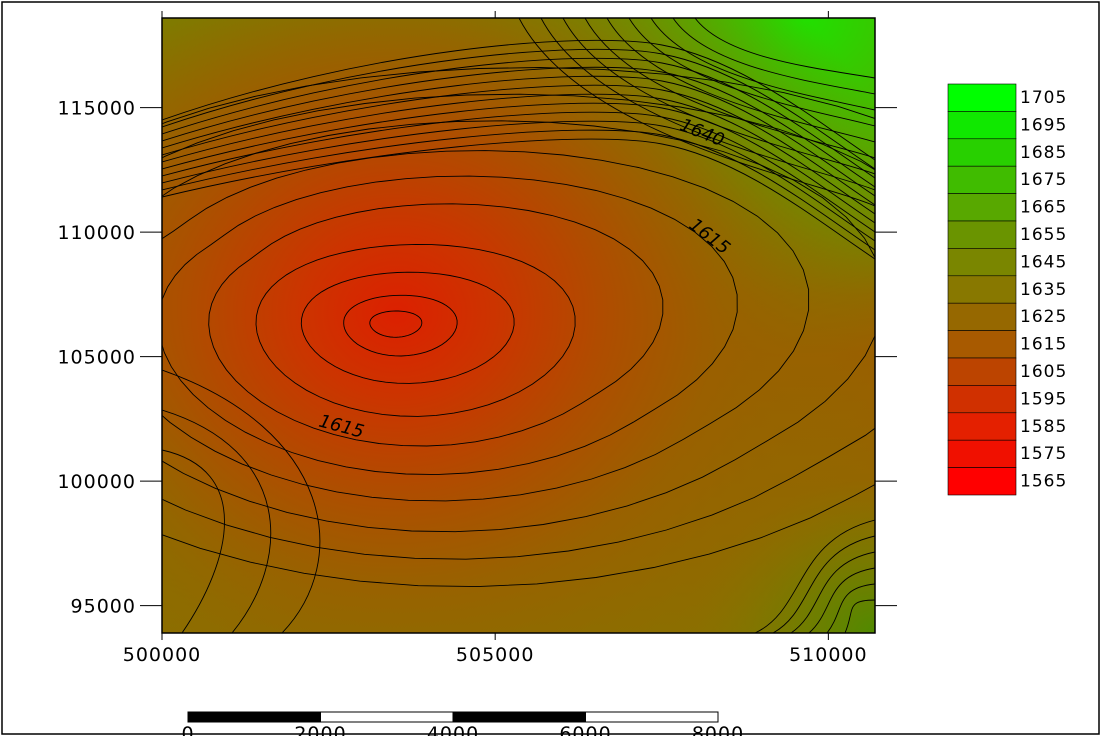 Image resolution: width=1101 pixels, height=740 pixels. Describe the element at coordinates (828, 655) in the screenshot. I see `x-tick-label: 510000` at that location.